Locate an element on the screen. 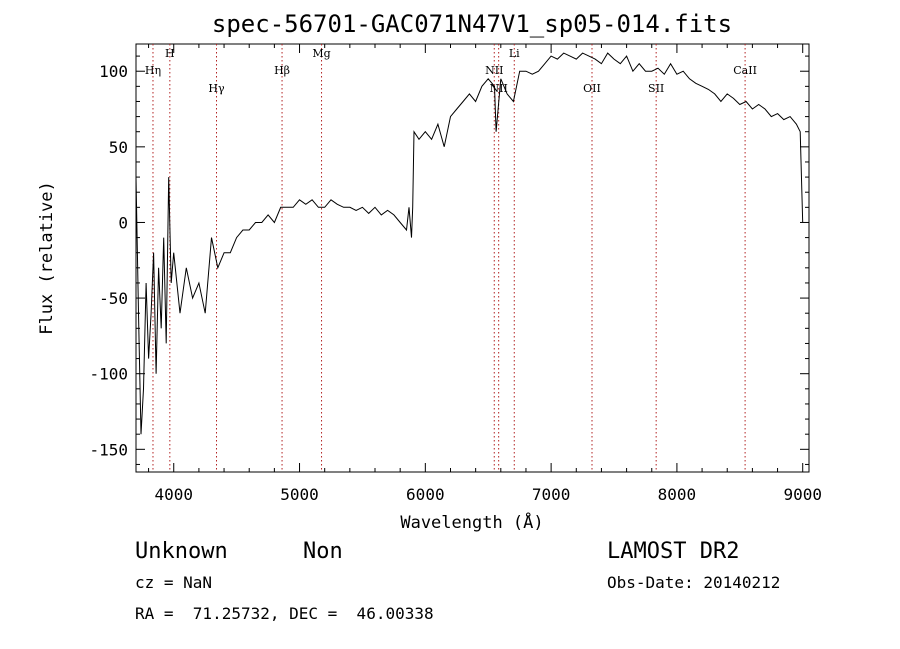 Image resolution: width=900 pixels, height=649 pixels. y-tick-label: -150 is located at coordinates (108, 449).